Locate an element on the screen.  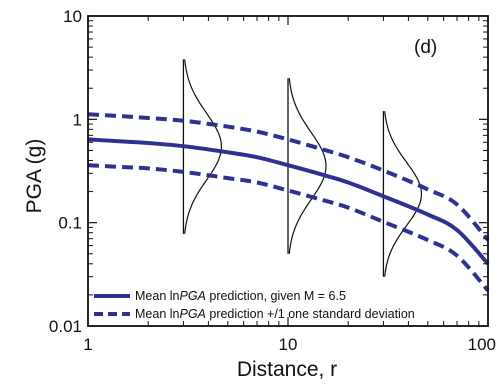
legend-label-mean-suffix: prediction, given M = 6.5 is located at coordinates (276, 296).